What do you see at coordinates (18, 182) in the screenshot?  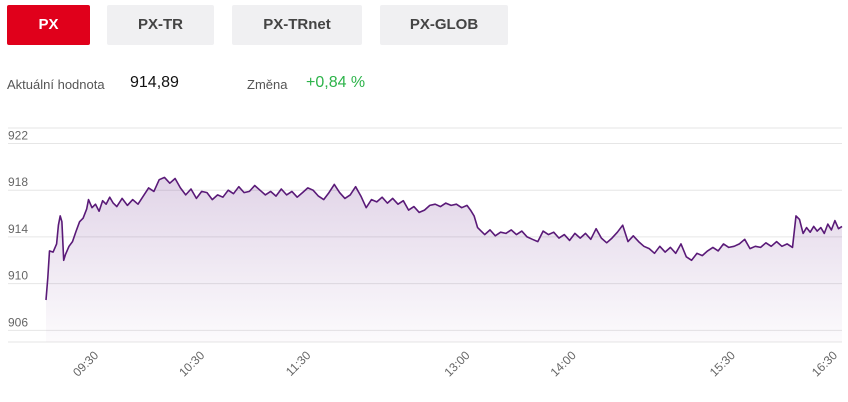 I see `y-tick-label: 918` at bounding box center [18, 182].